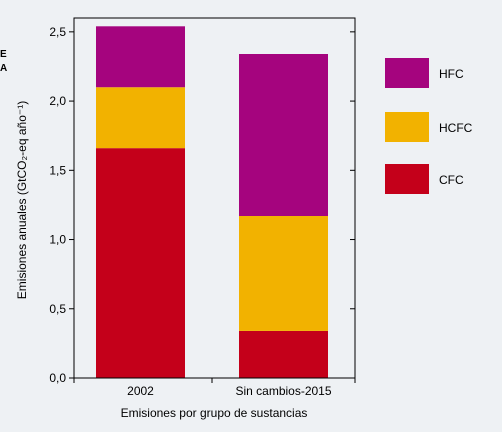 The height and width of the screenshot is (432, 502). What do you see at coordinates (57, 170) in the screenshot?
I see `y-tick-label-3: 1,5` at bounding box center [57, 170].